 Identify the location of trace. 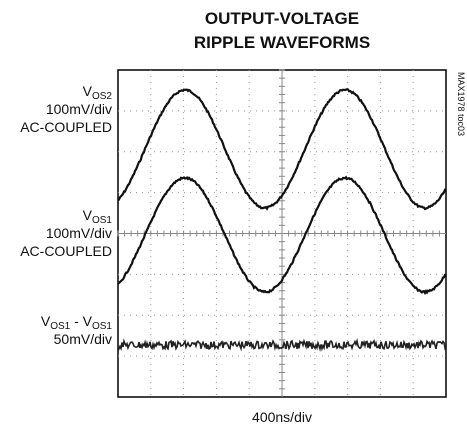
(282, 345).